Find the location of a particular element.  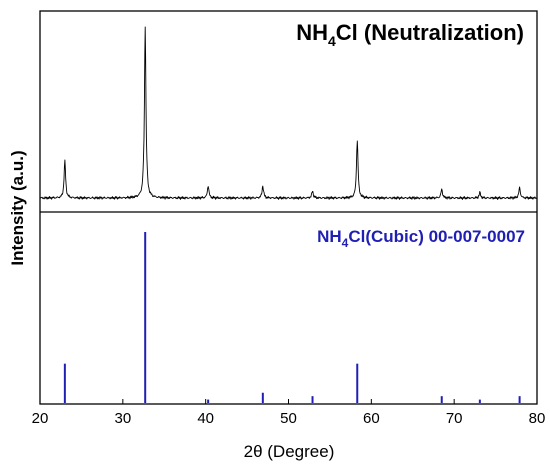

sample-title: NH4Cl (Neutralization) is located at coordinates (410, 34).